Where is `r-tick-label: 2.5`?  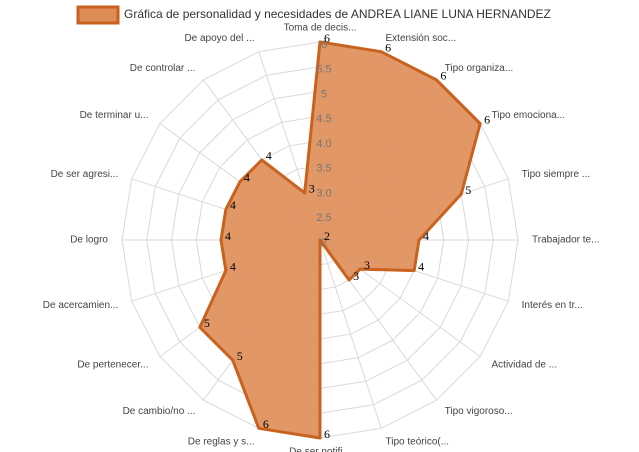 r-tick-label: 2.5 is located at coordinates (323, 218).